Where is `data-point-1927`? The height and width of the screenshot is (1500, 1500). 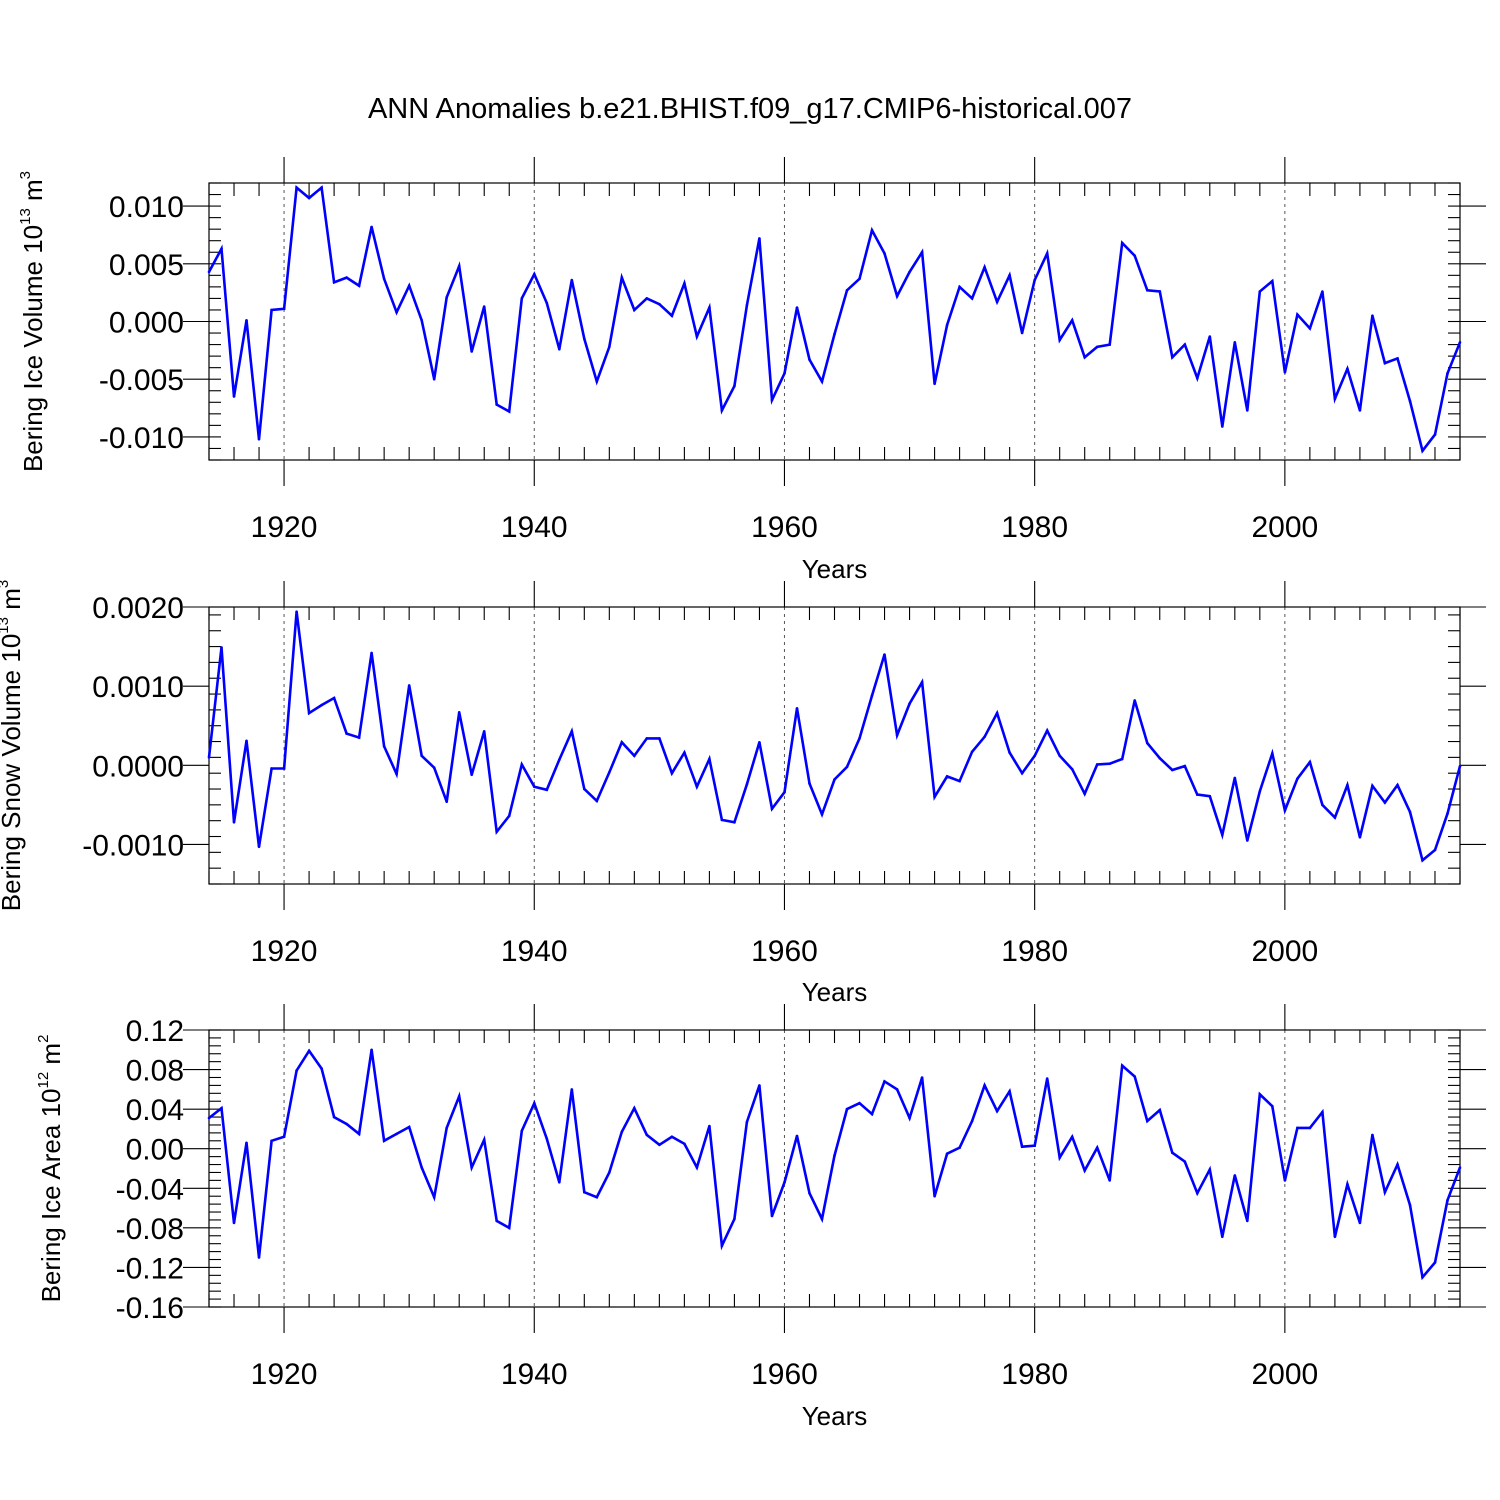
data-point-1927 is located at coordinates (371, 653).